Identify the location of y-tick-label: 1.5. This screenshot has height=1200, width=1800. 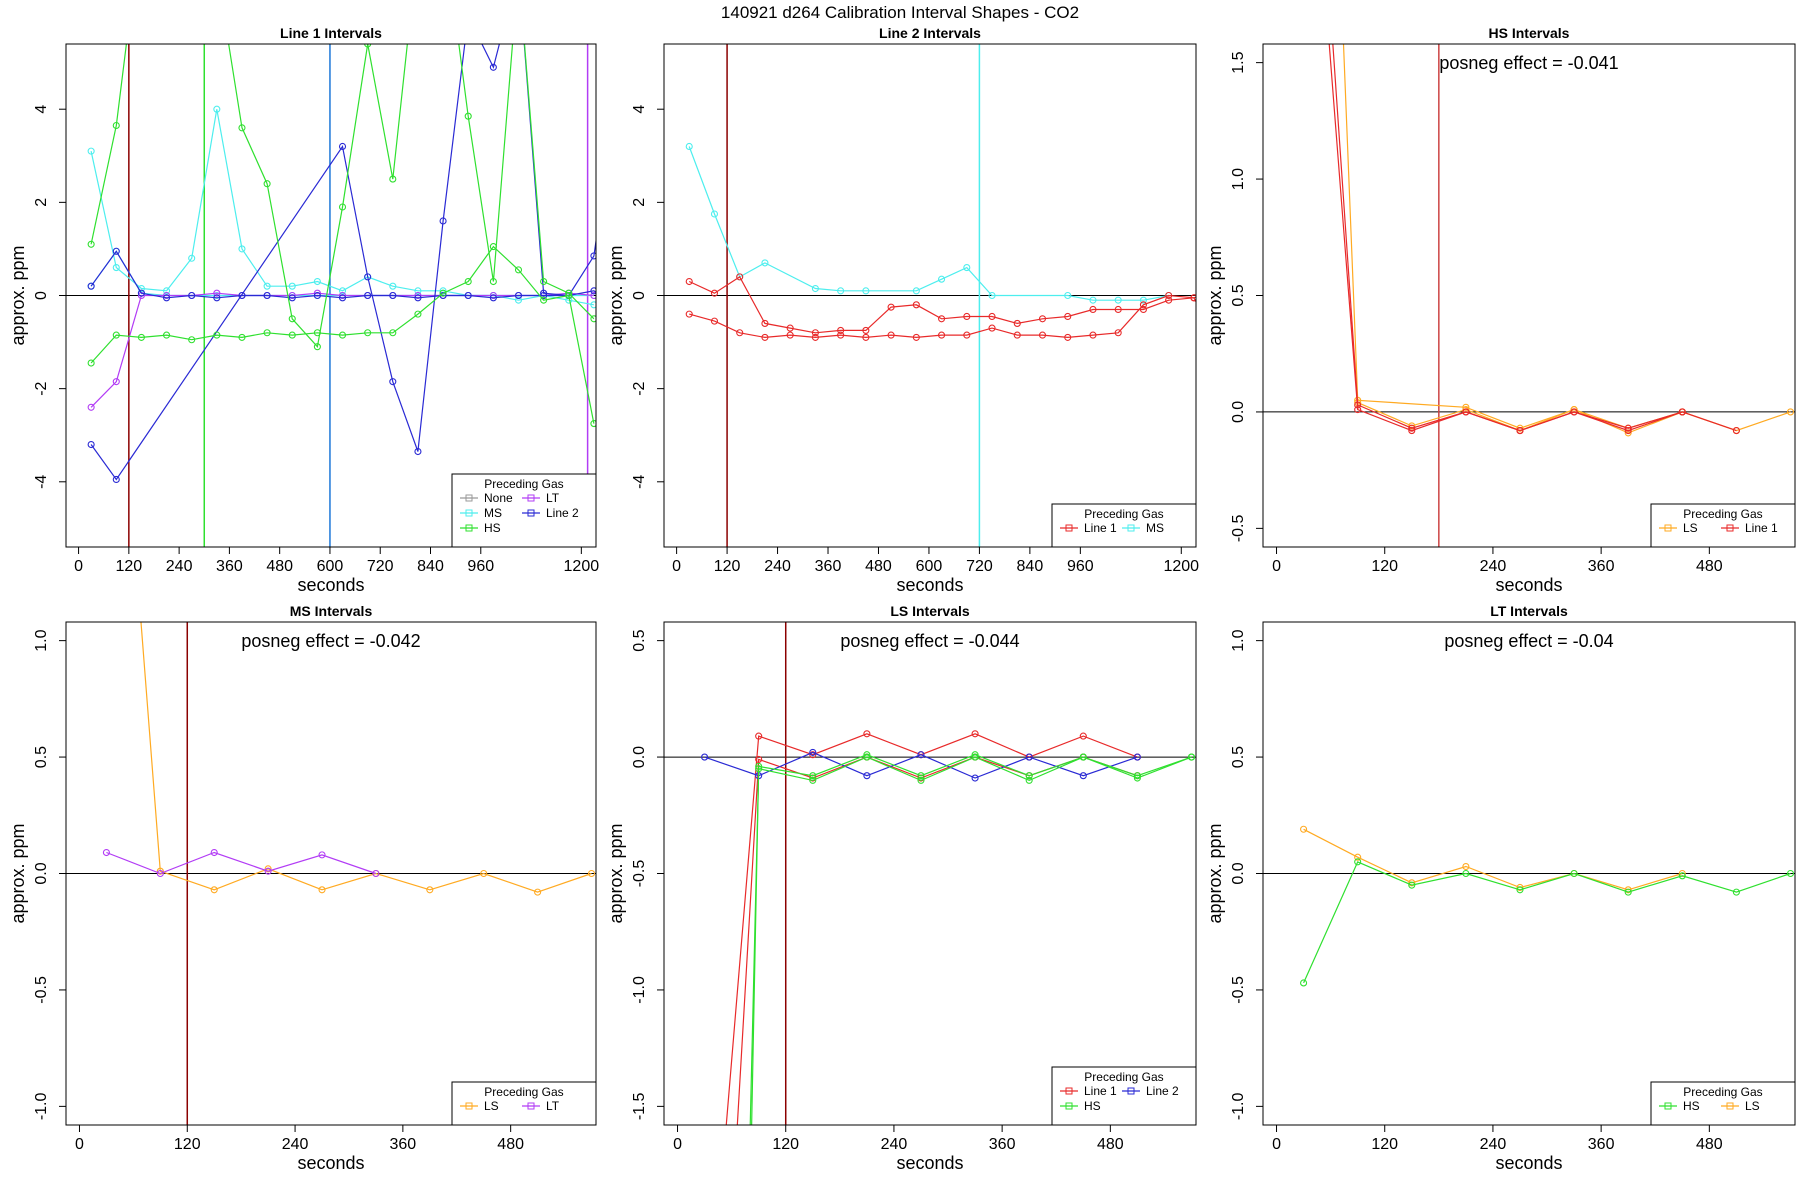
(1238, 62).